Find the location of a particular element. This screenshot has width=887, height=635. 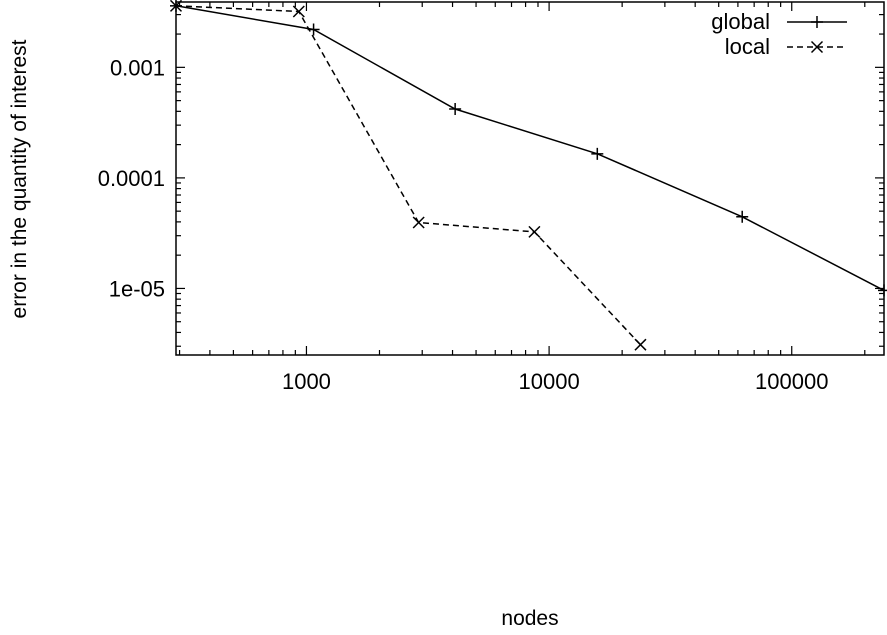

x-tick-label: 10000 is located at coordinates (549, 381).